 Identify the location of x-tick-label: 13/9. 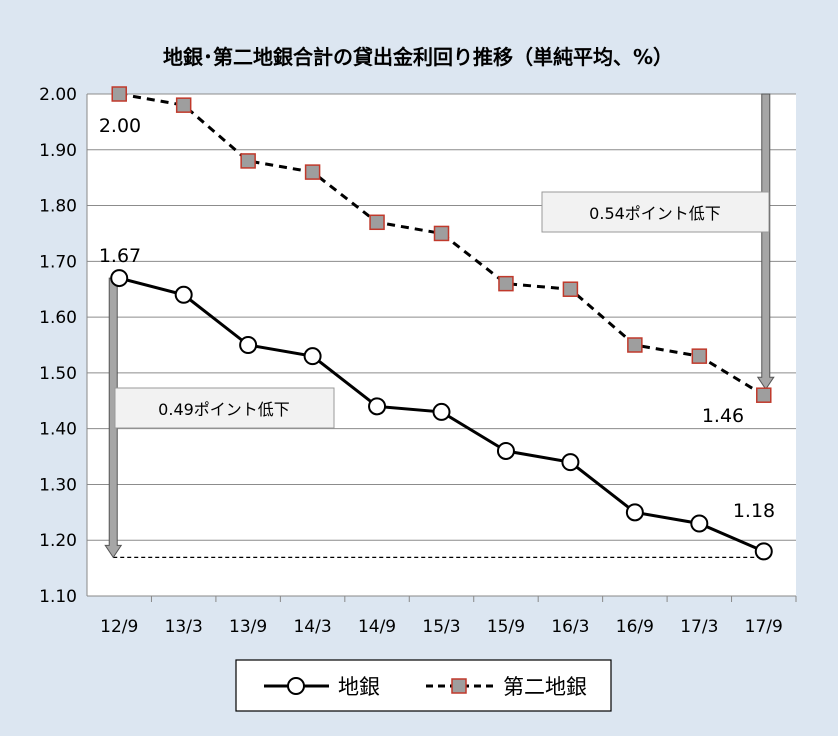
(248, 627).